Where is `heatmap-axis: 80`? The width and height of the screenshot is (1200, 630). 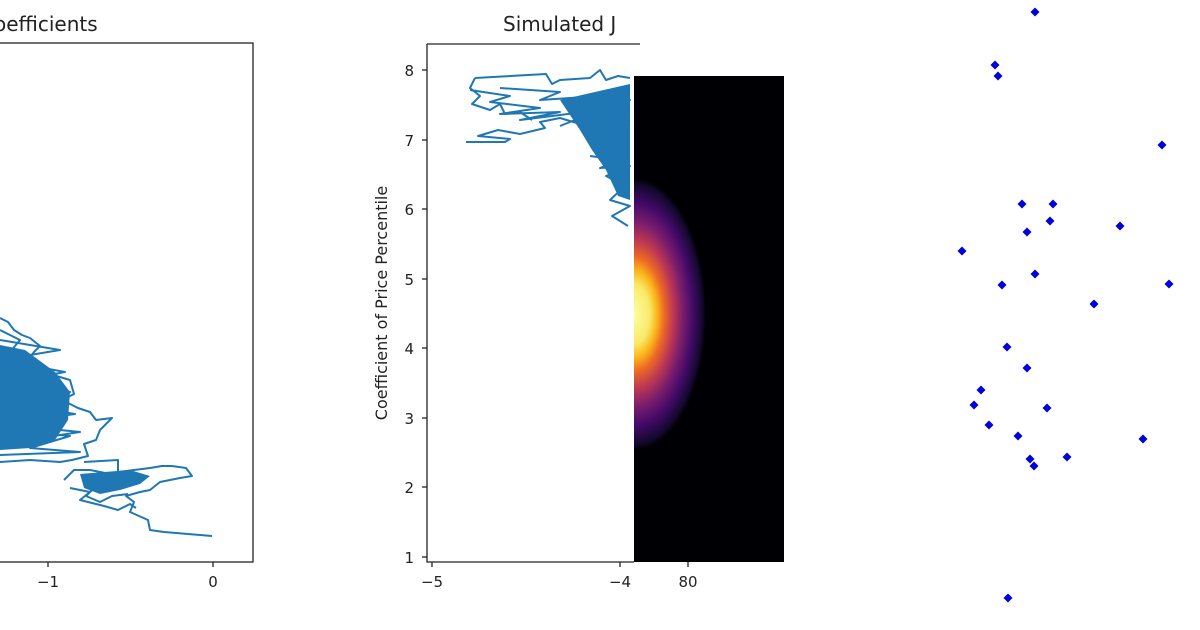 heatmap-axis: 80 is located at coordinates (688, 576).